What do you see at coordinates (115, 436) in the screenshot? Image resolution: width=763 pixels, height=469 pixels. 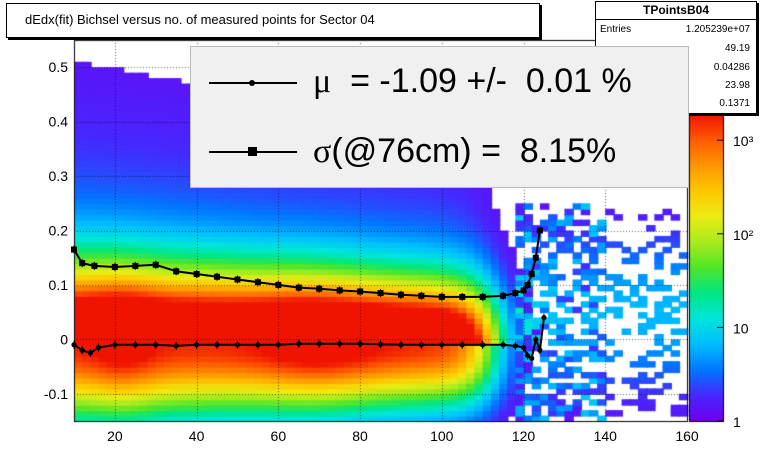 I see `x-tick-label: 20` at bounding box center [115, 436].